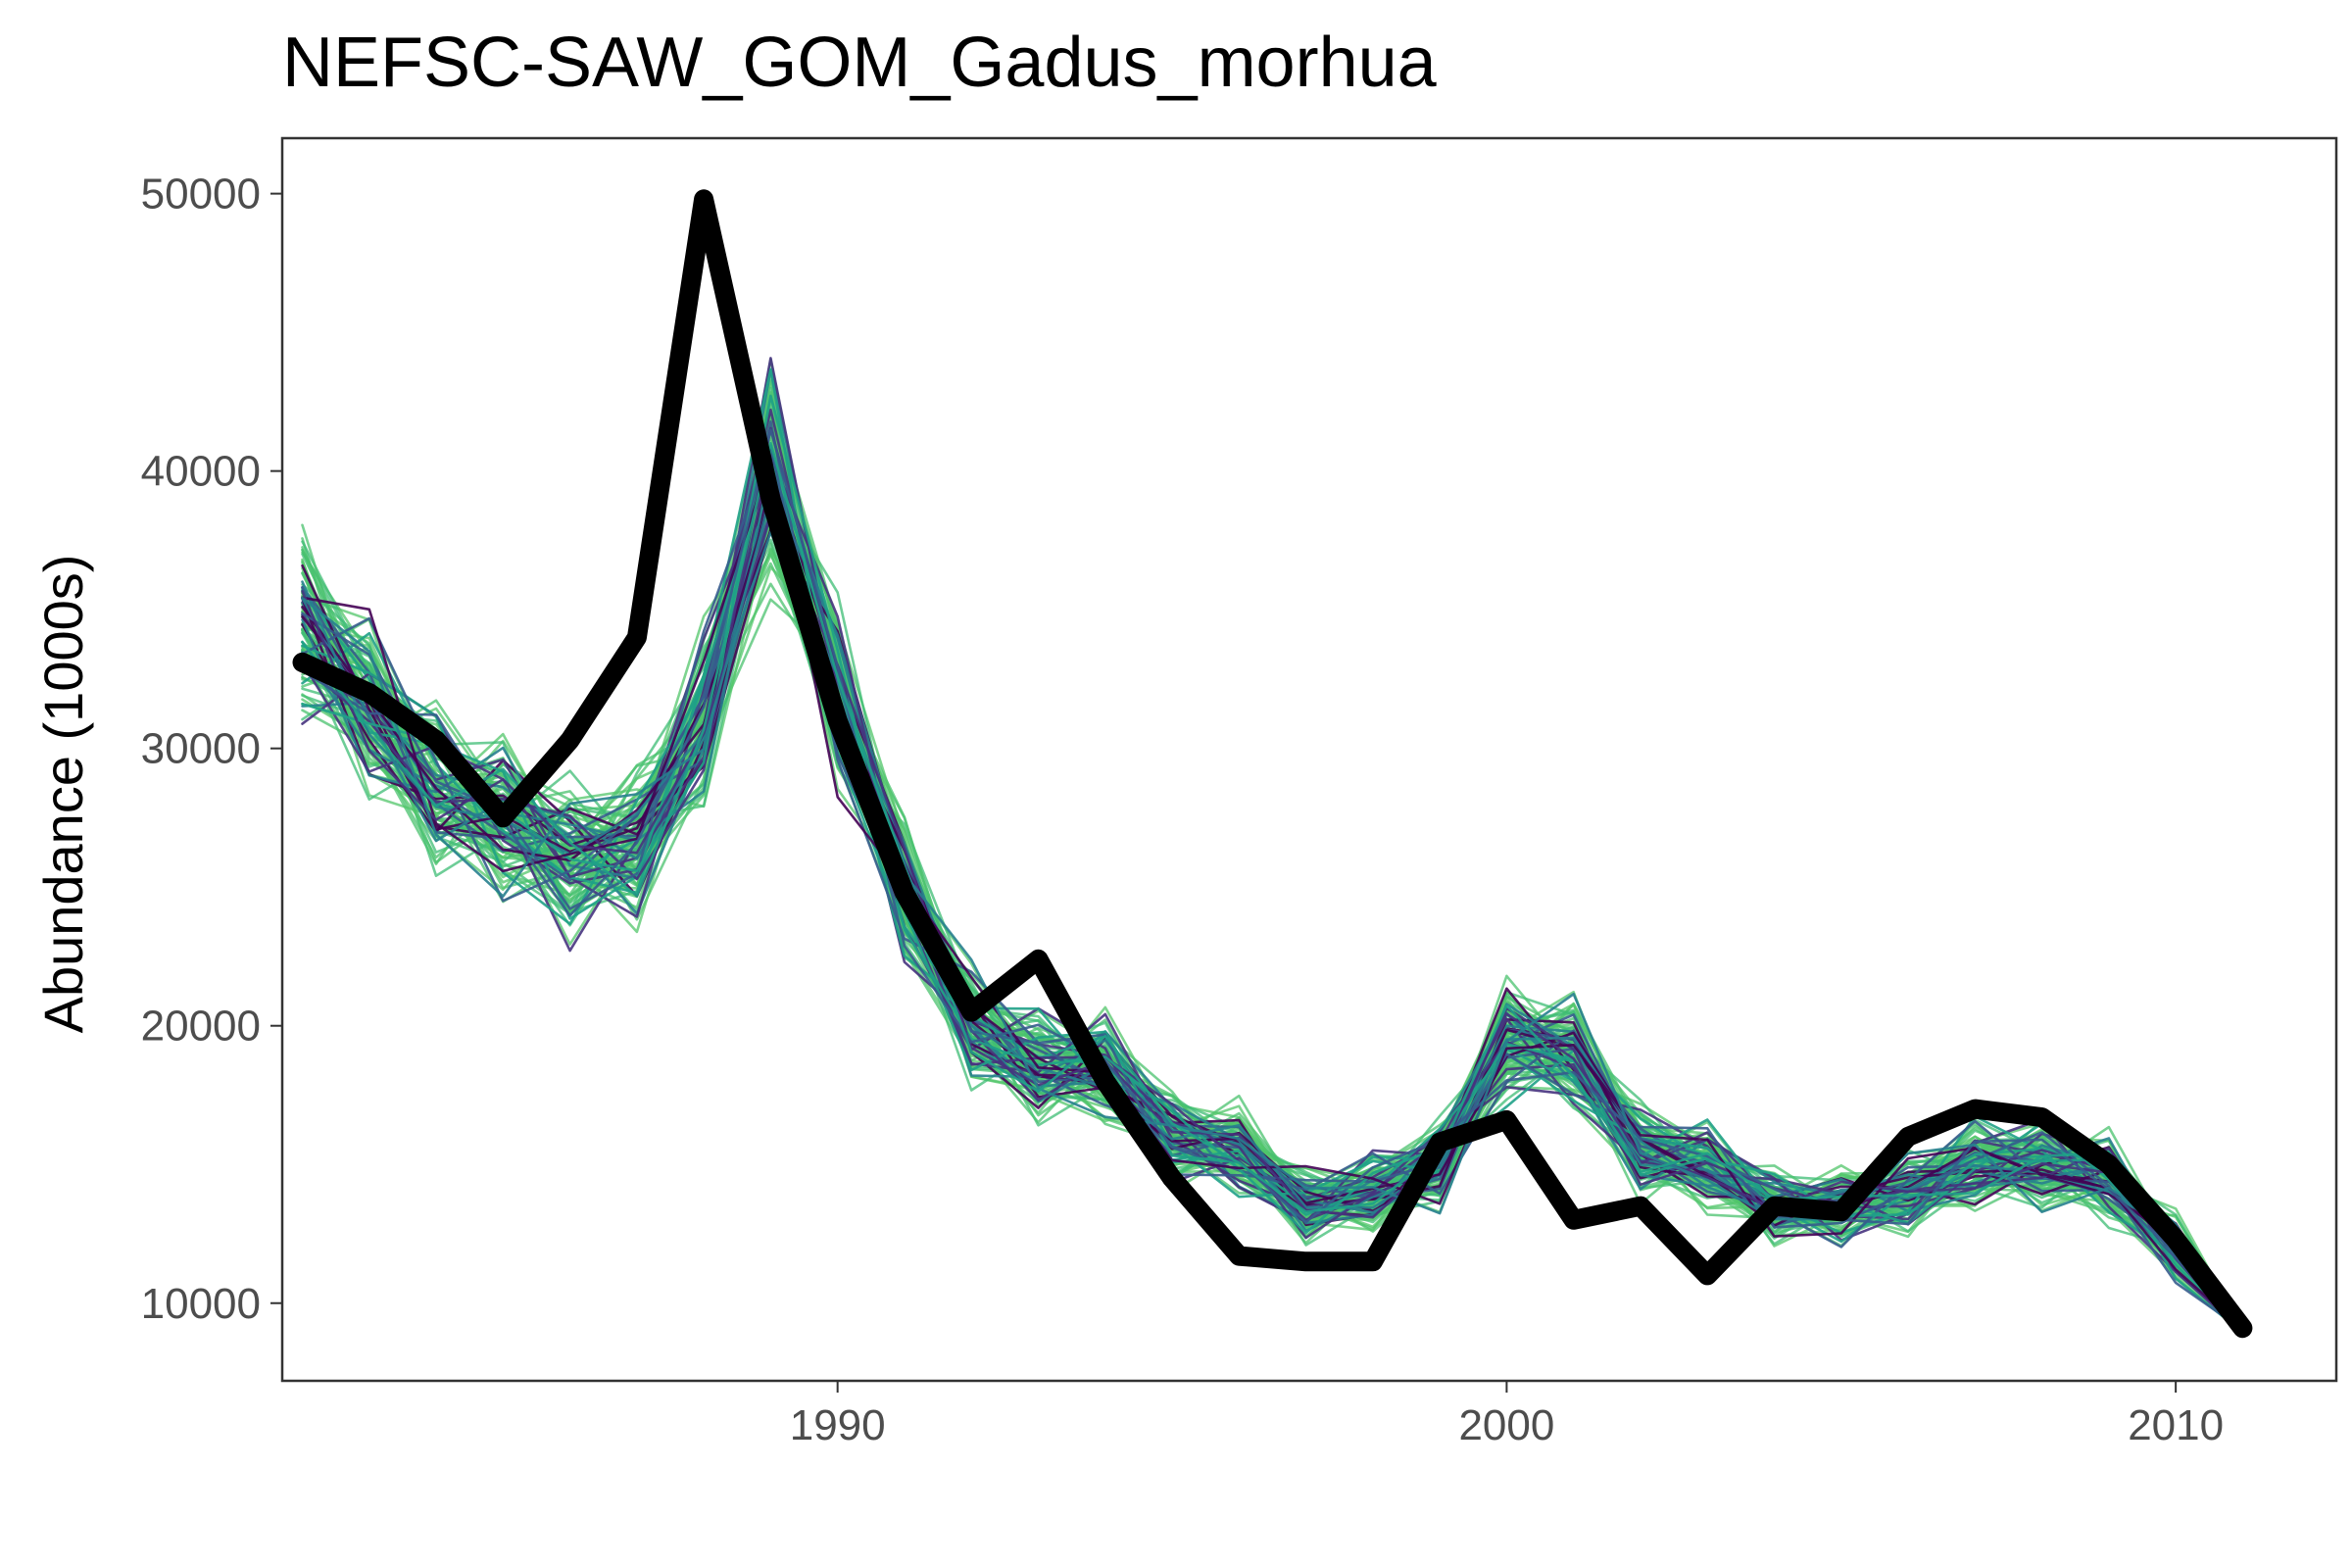 This screenshot has height=1568, width=2352. What do you see at coordinates (838, 1425) in the screenshot?
I see `x-tick-label: 1990` at bounding box center [838, 1425].